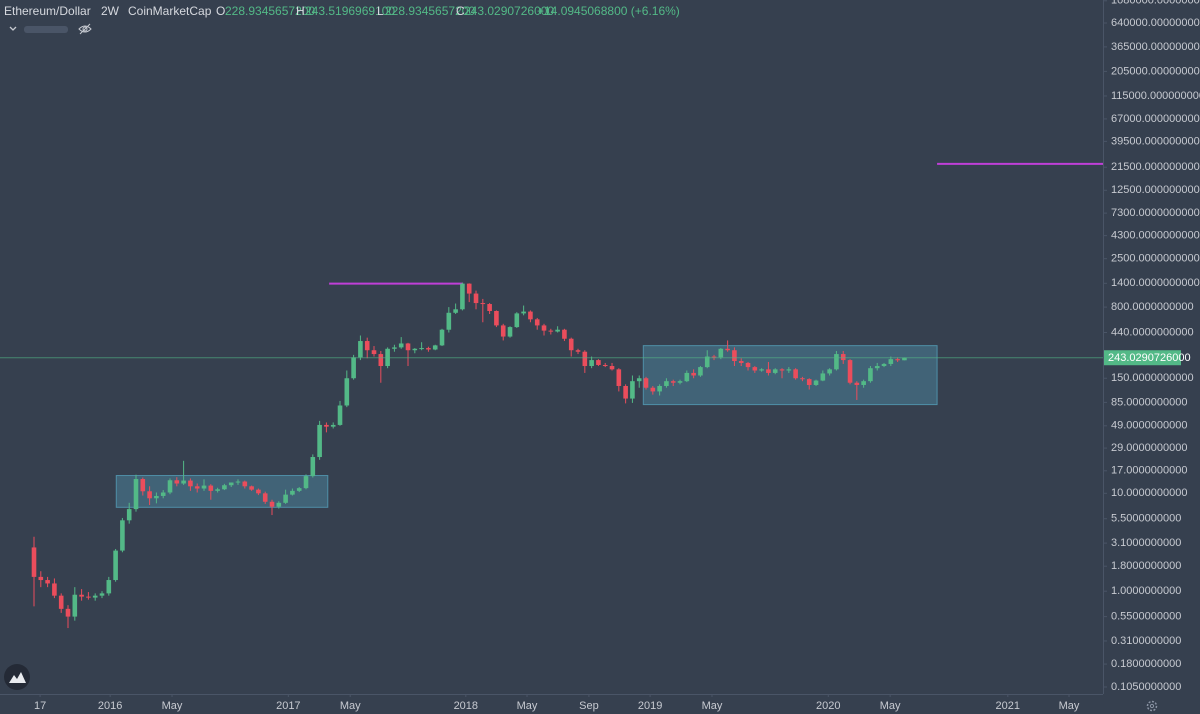 Image resolution: width=1200 pixels, height=714 pixels. I want to click on y-tick-label: 0.3100000000, so click(1146, 641).